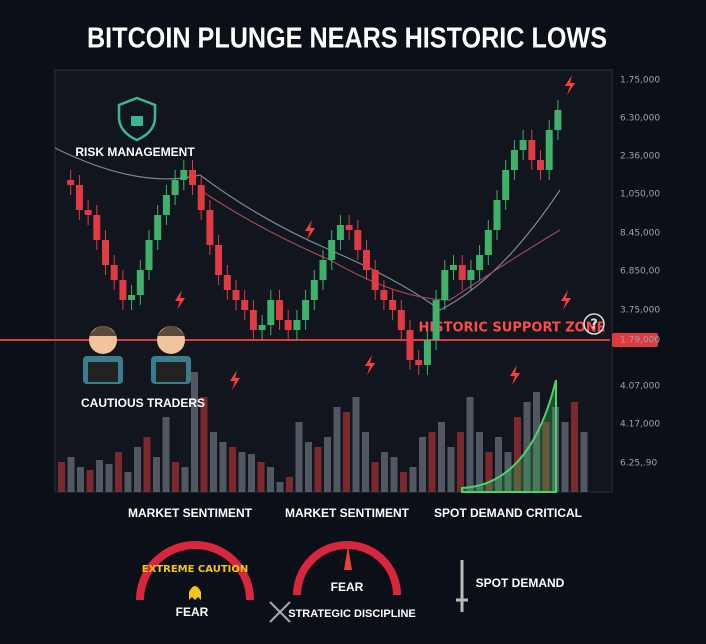 This screenshot has height=644, width=706. What do you see at coordinates (352, 614) in the screenshot?
I see `caption: STRATEGIC DISCIPLINE` at bounding box center [352, 614].